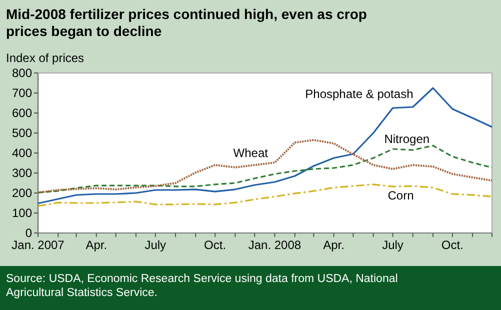 Image resolution: width=501 pixels, height=310 pixels. Describe the element at coordinates (251, 153) in the screenshot. I see `series-label: Wheat` at that location.